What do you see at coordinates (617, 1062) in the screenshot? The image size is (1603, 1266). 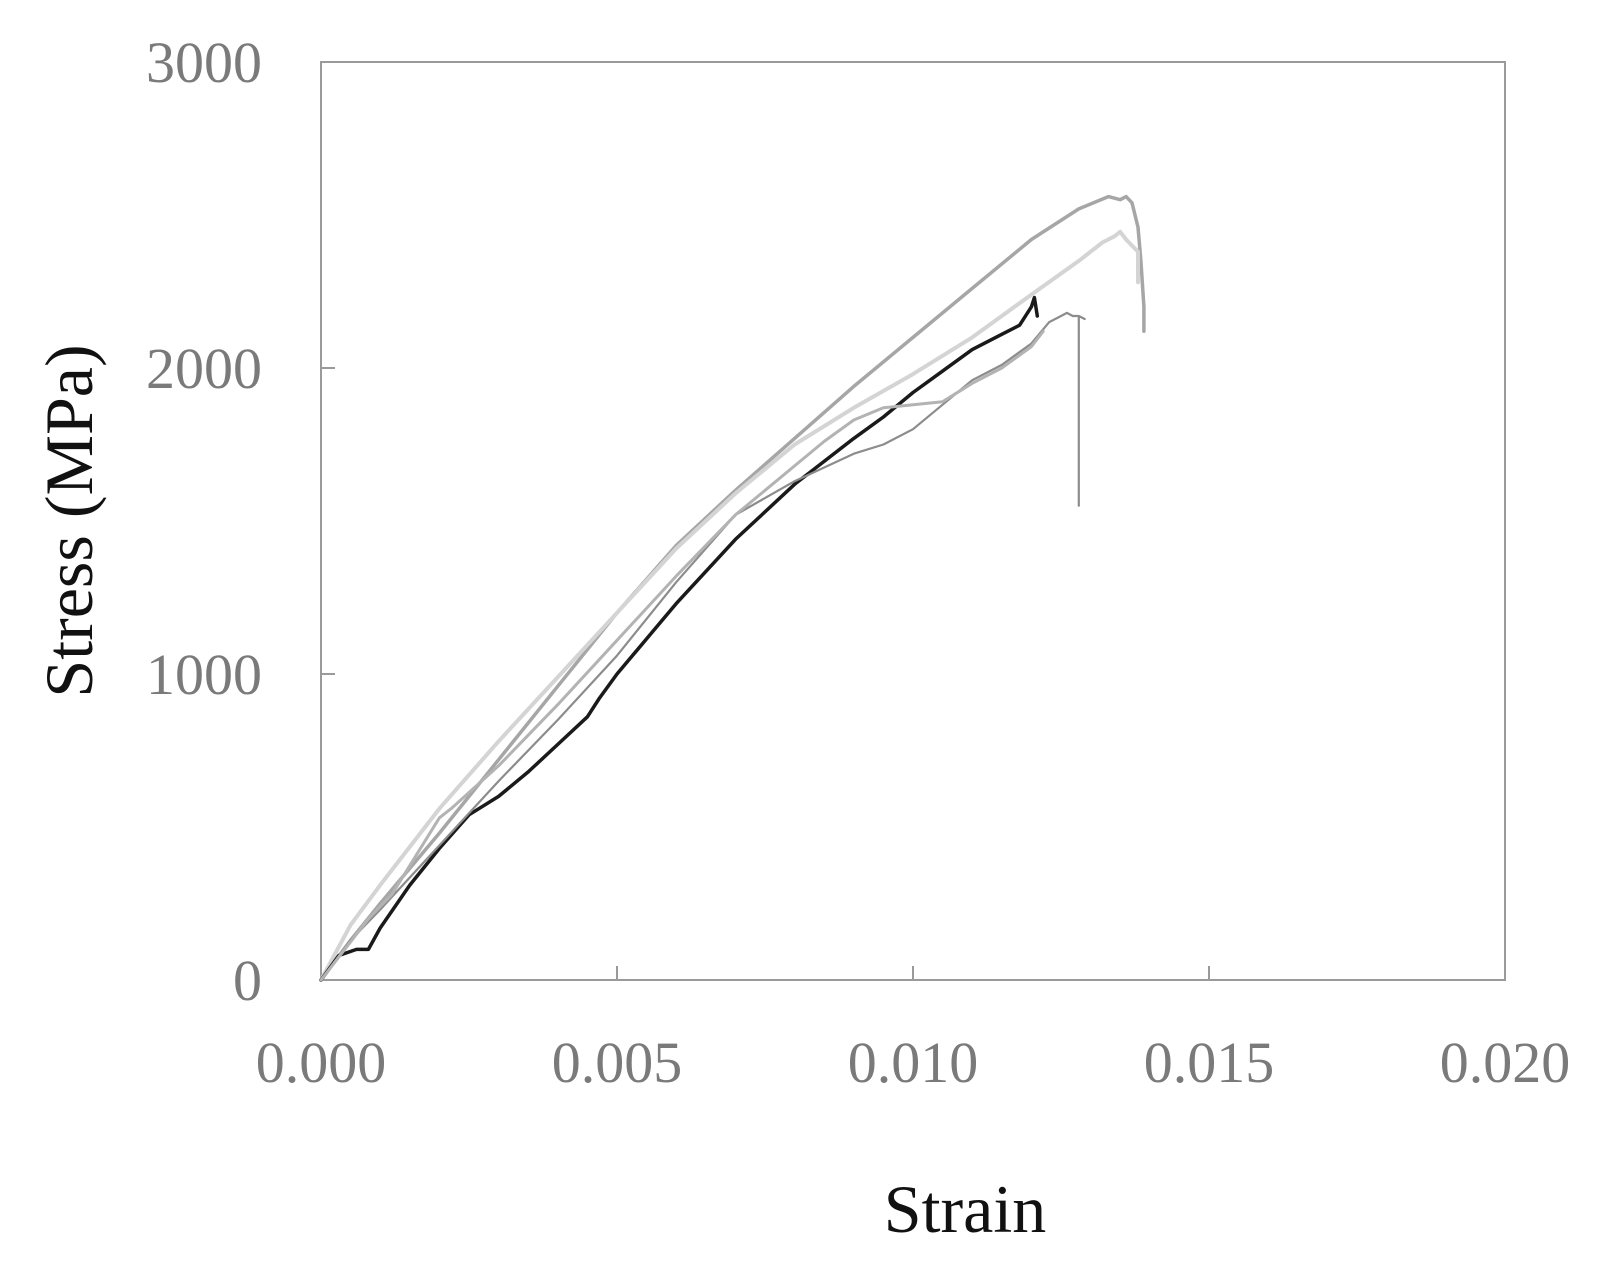 I see `x-tick-label: 0.005` at bounding box center [617, 1062].